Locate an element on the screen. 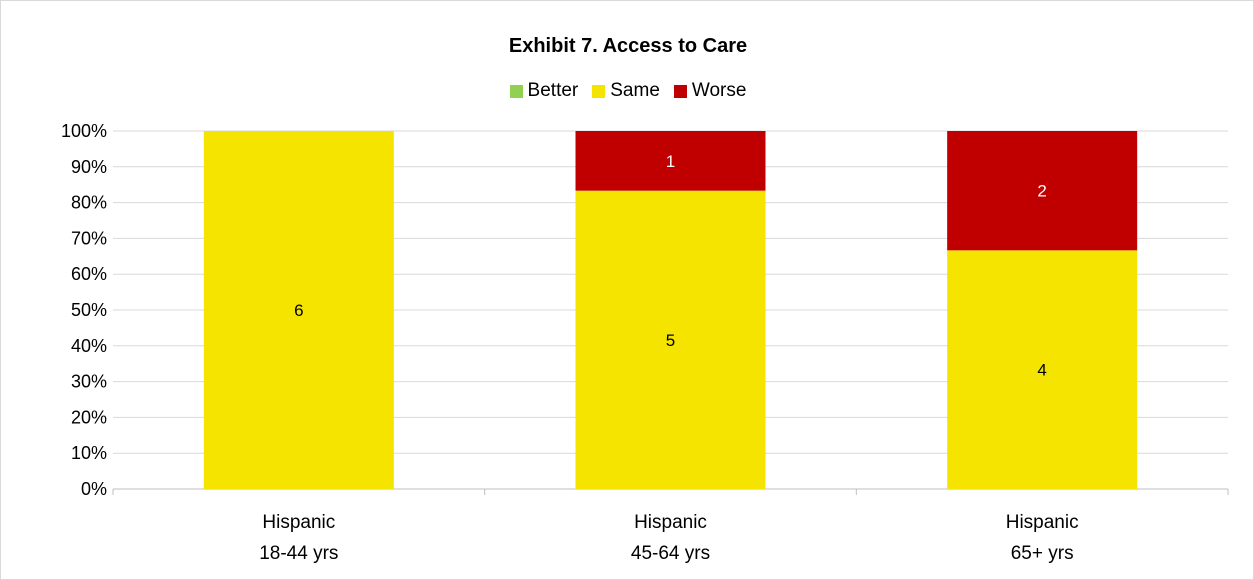 Image resolution: width=1254 pixels, height=580 pixels. legend-label-worse: Worse is located at coordinates (719, 90).